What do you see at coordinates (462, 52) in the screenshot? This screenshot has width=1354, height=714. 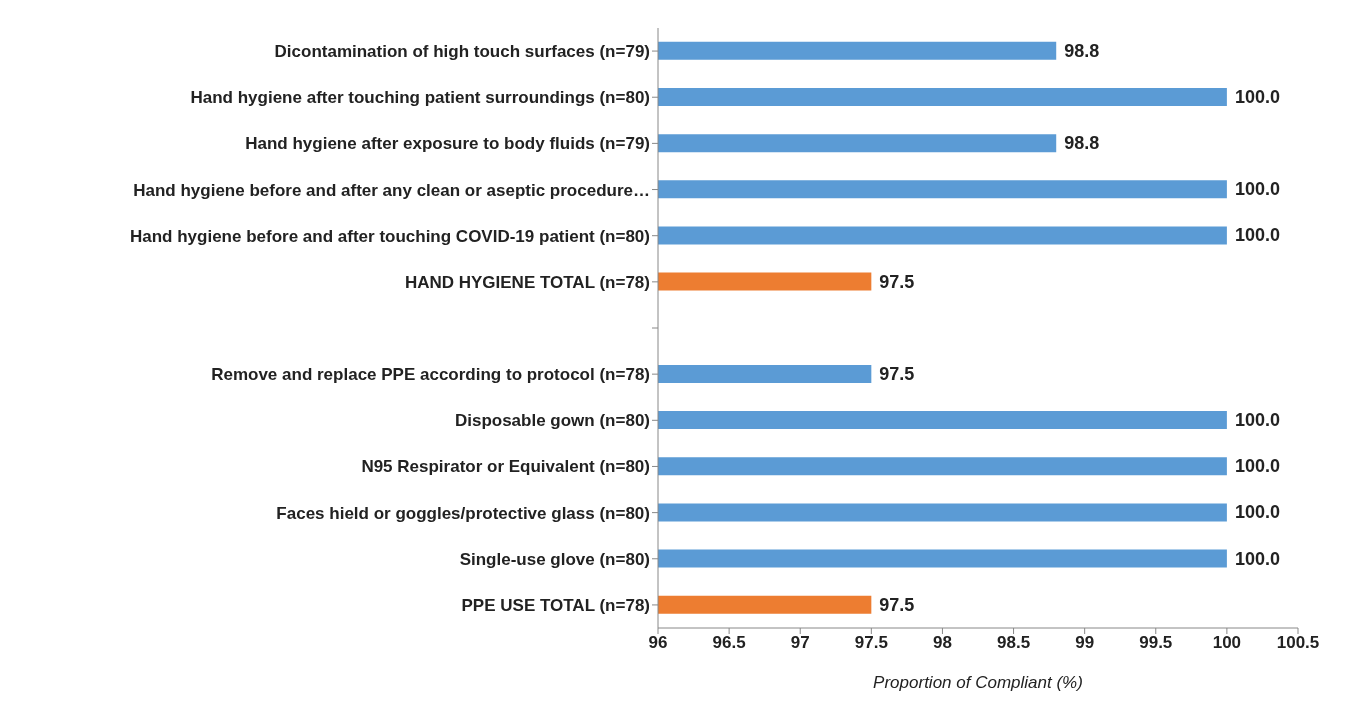 I see `y-tick-label: Dicontamination of high touch surfaces (n=79)` at bounding box center [462, 52].